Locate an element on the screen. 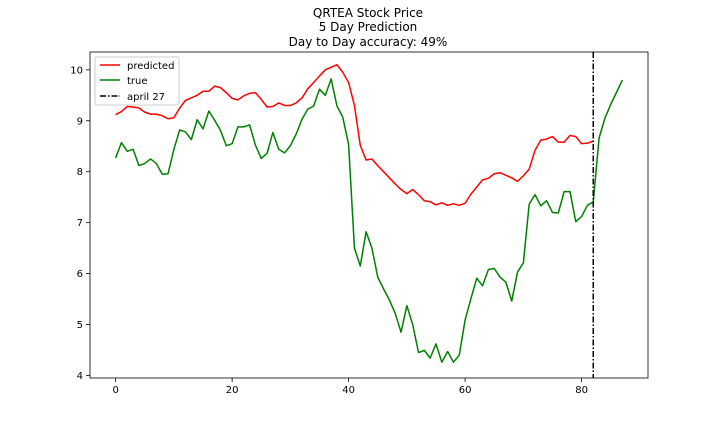 The image size is (720, 432). y-tick-label: 10 is located at coordinates (76, 70).